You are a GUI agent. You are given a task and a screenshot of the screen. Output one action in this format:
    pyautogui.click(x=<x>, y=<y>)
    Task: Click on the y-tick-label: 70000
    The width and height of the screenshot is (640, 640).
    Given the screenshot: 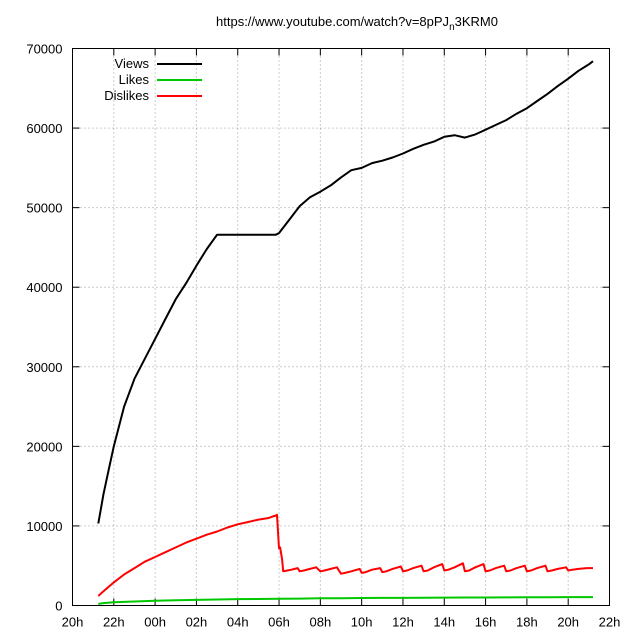 What is the action you would take?
    pyautogui.click(x=44, y=49)
    